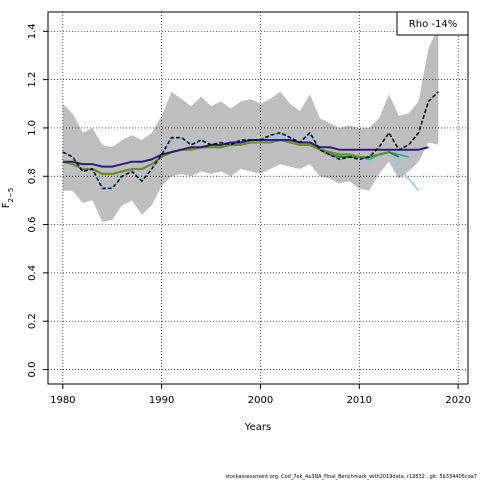 The image size is (480, 485). What do you see at coordinates (62, 400) in the screenshot?
I see `x-tick-label-1980: 1980` at bounding box center [62, 400].